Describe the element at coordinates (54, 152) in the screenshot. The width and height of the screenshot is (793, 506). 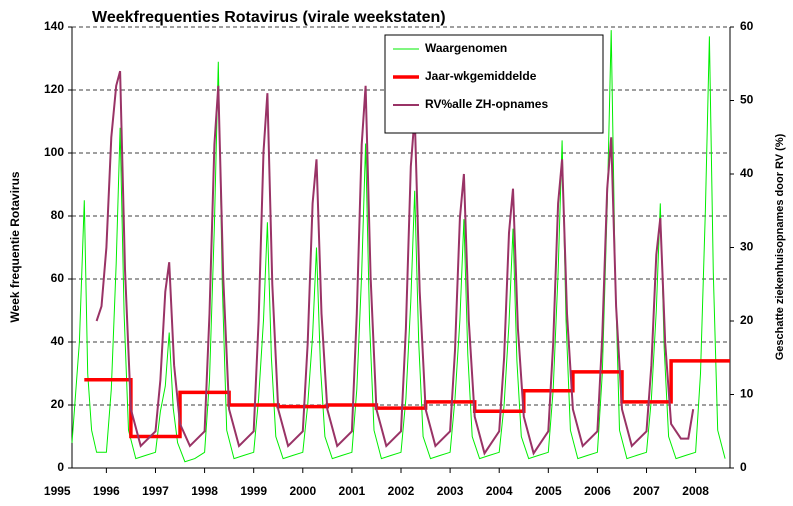
I see `y-tick-label: 100` at that location.